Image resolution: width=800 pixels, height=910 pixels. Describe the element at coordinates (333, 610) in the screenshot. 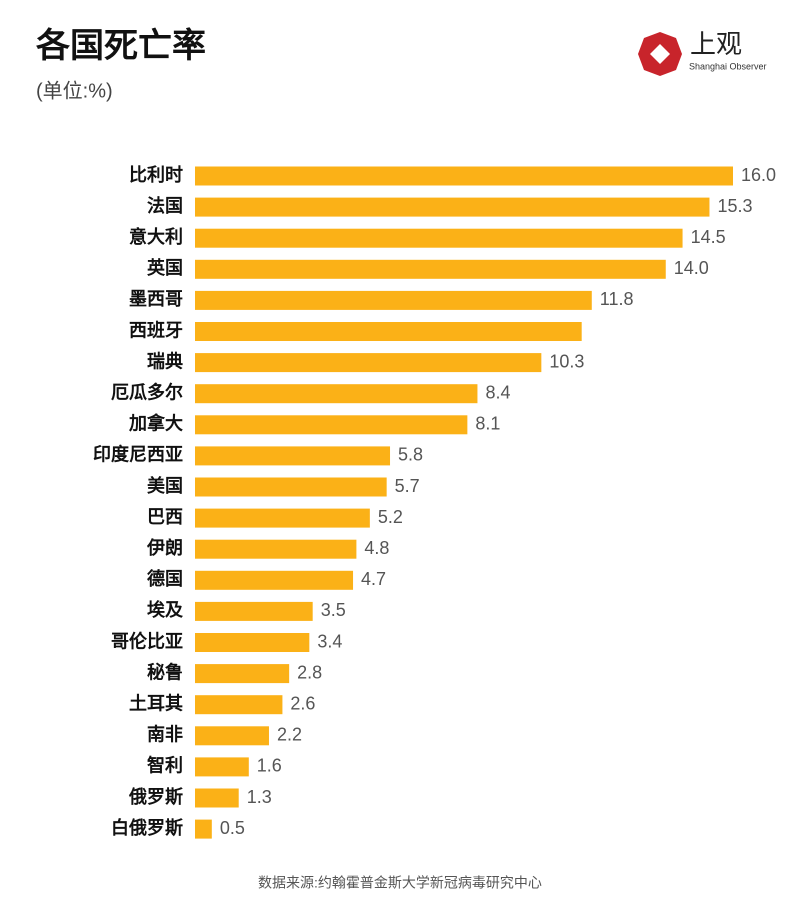

I see `value-label: 3.5` at that location.